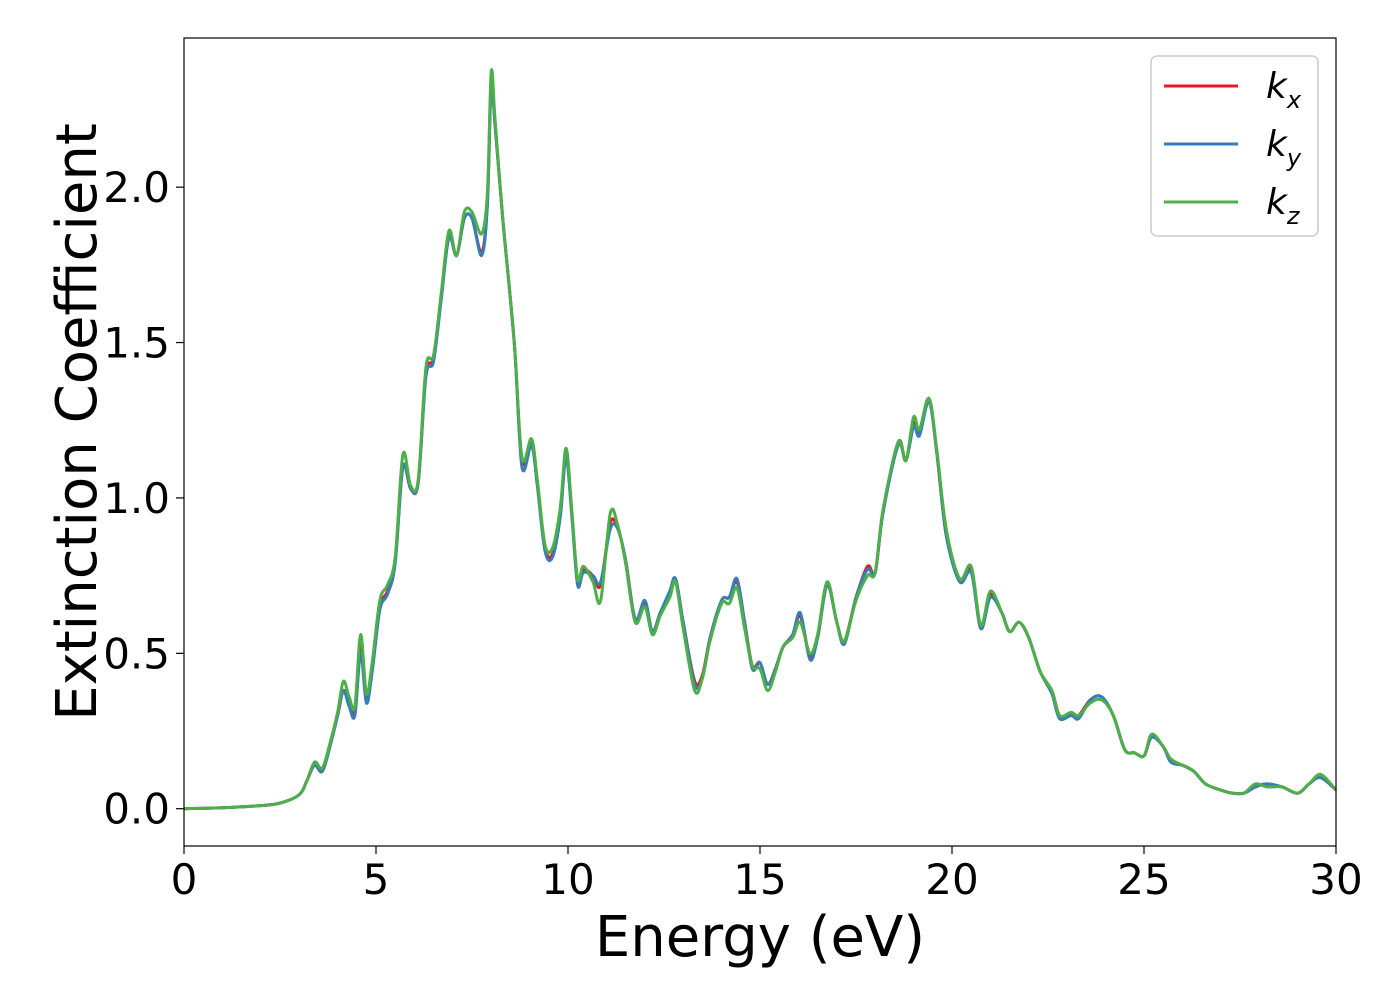  I want to click on x-tick-label: 10, so click(567, 879).